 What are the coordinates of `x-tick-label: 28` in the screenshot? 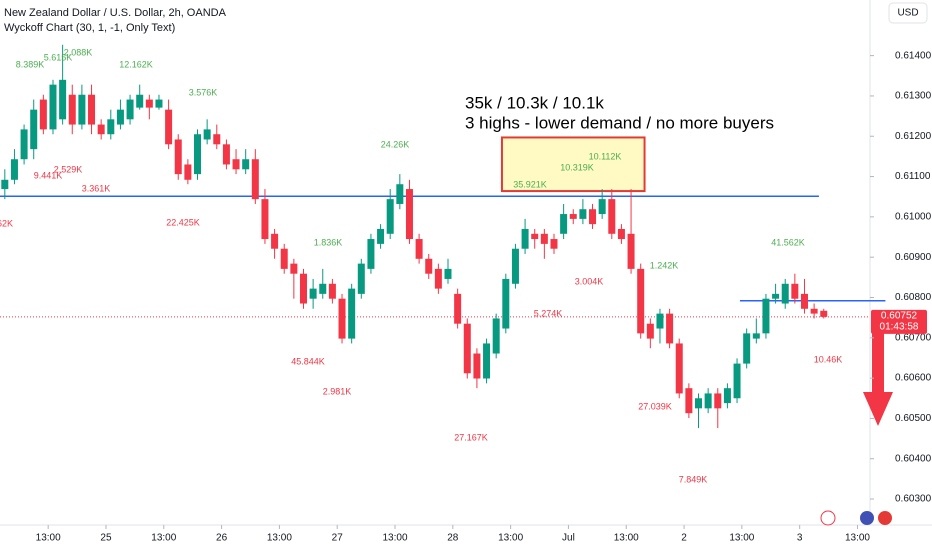 It's located at (453, 538).